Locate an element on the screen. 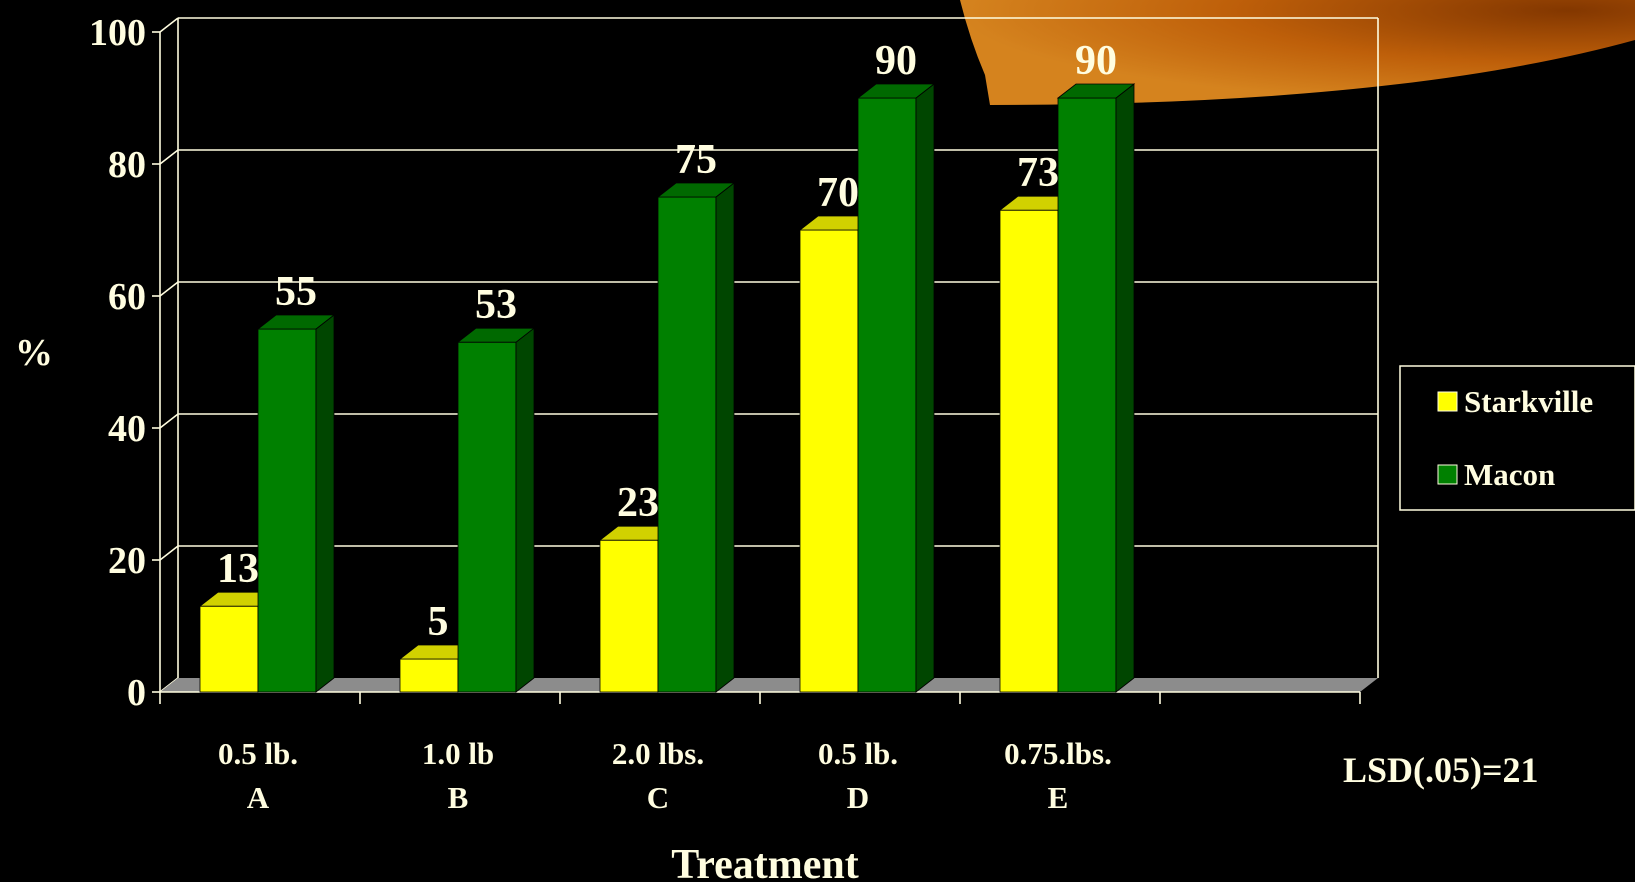 This screenshot has width=1635, height=882. bar-macon-b is located at coordinates (496, 510).